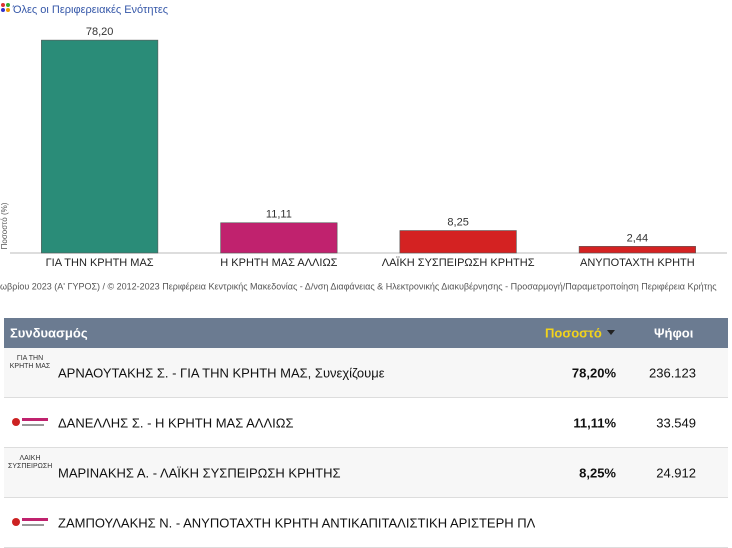 The image size is (732, 548). I want to click on sort-icon, so click(611, 333).